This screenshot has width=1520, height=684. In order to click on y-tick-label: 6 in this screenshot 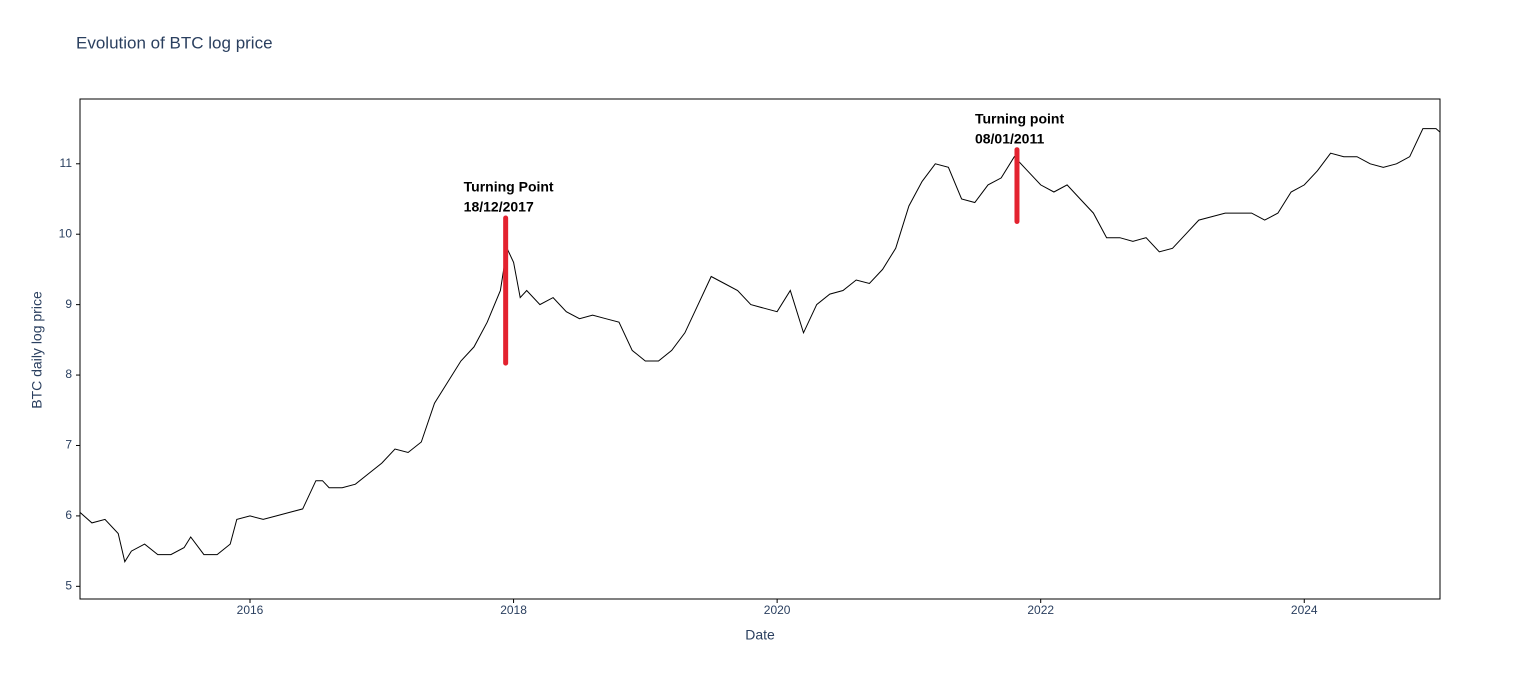, I will do `click(68, 515)`.